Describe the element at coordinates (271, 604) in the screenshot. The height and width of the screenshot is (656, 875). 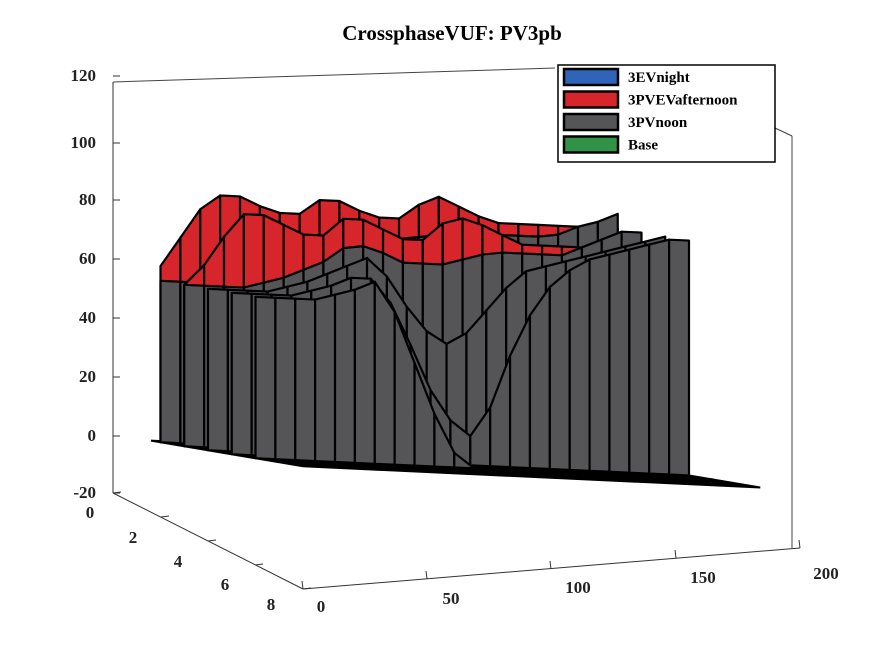
I see `y-tick-label: 8` at that location.